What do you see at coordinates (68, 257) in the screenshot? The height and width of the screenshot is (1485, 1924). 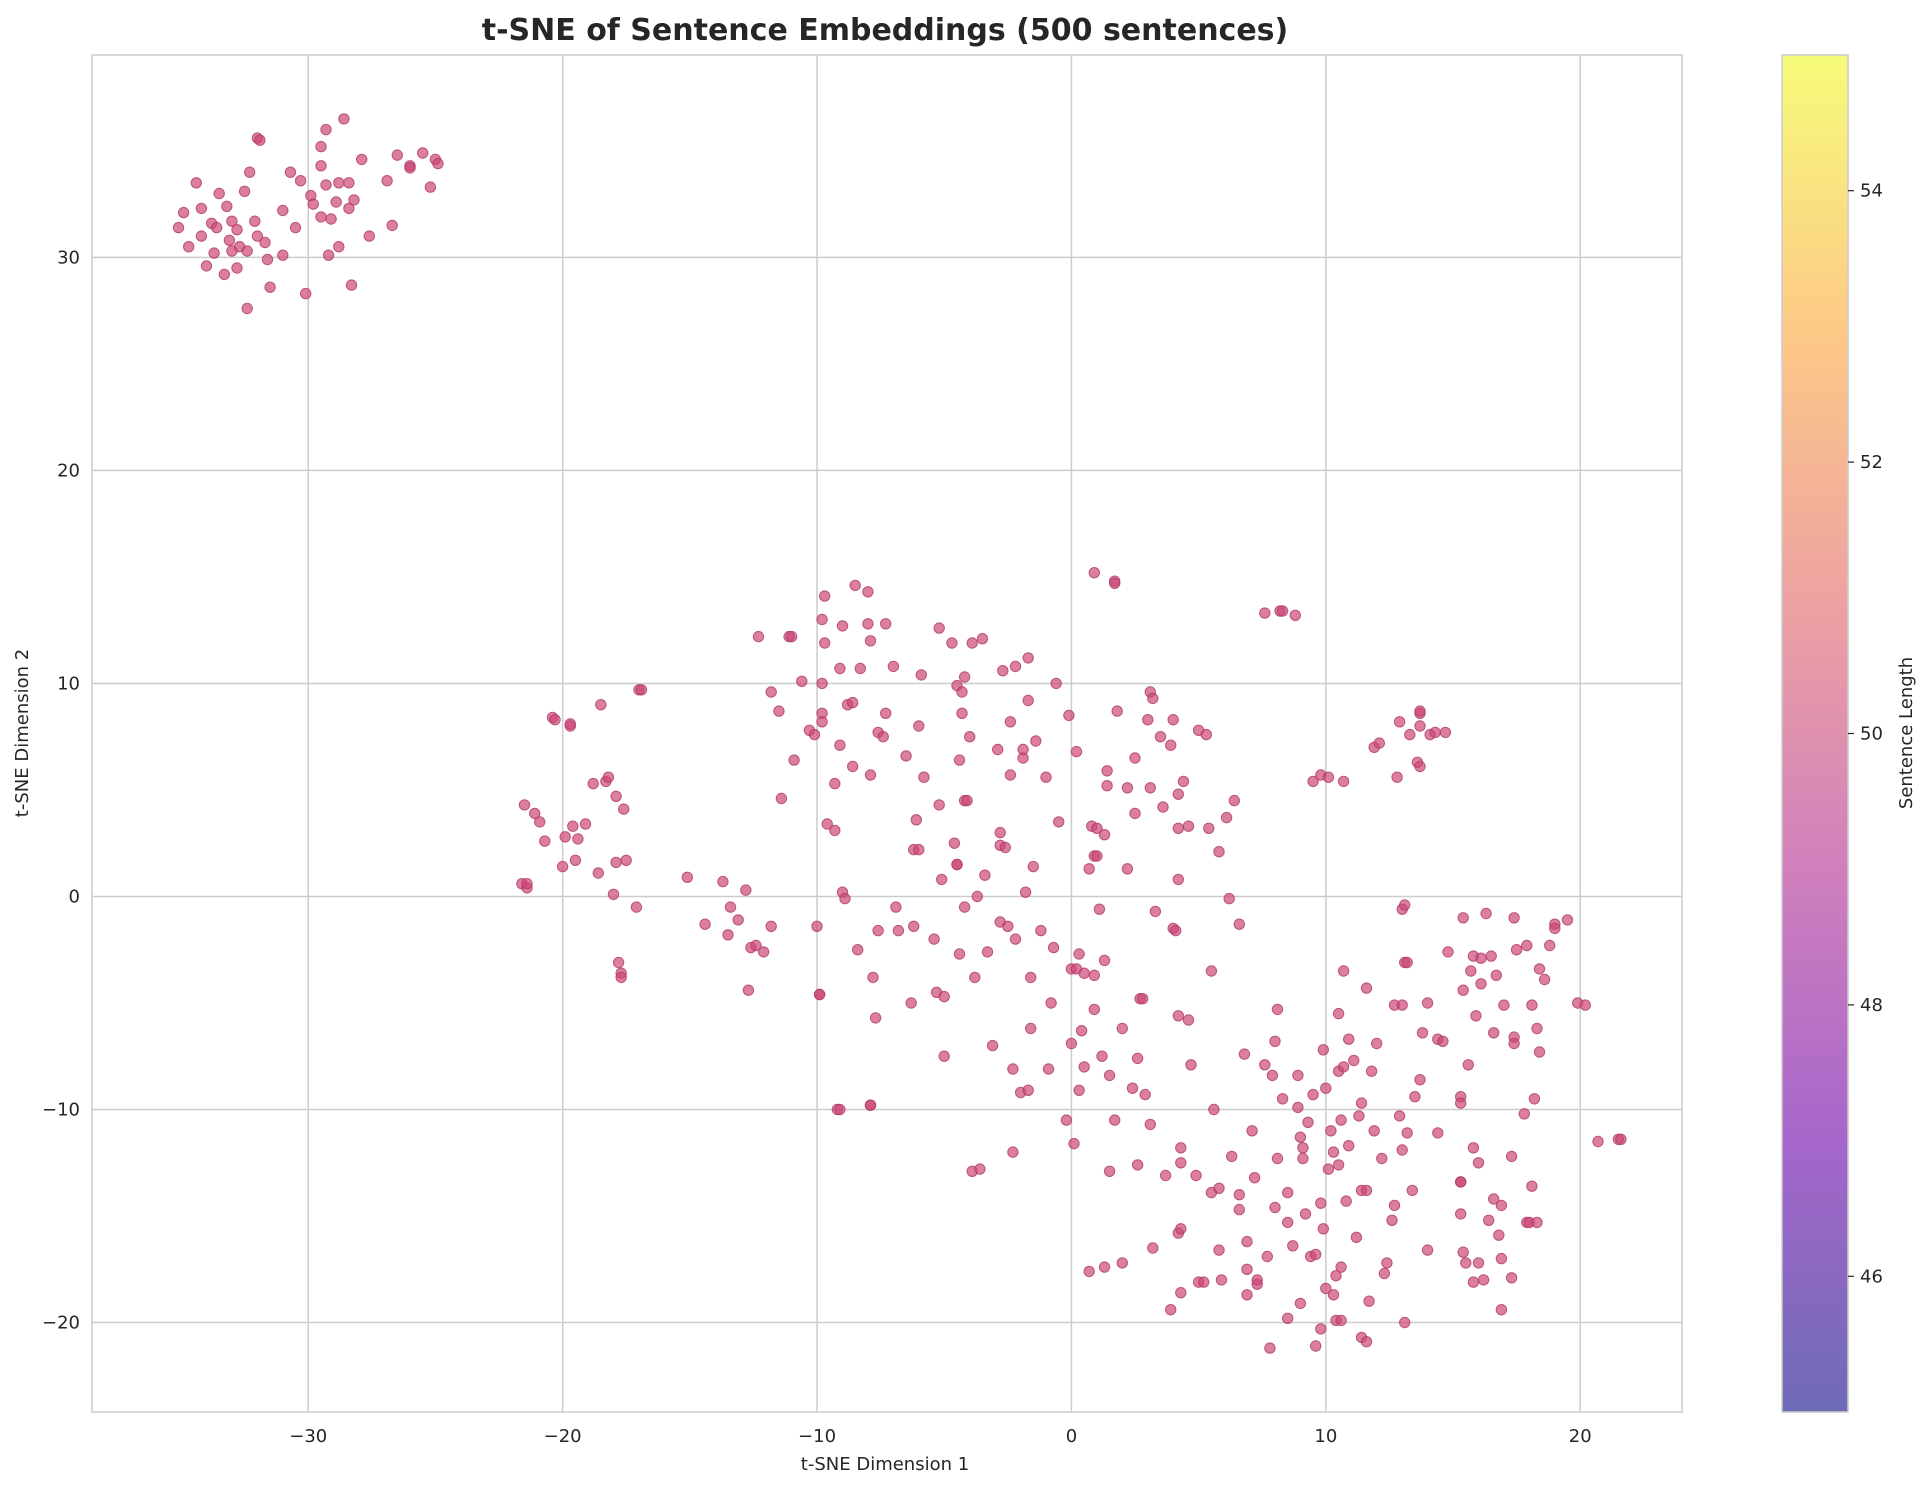 I see `y-tick-label: 30` at bounding box center [68, 257].